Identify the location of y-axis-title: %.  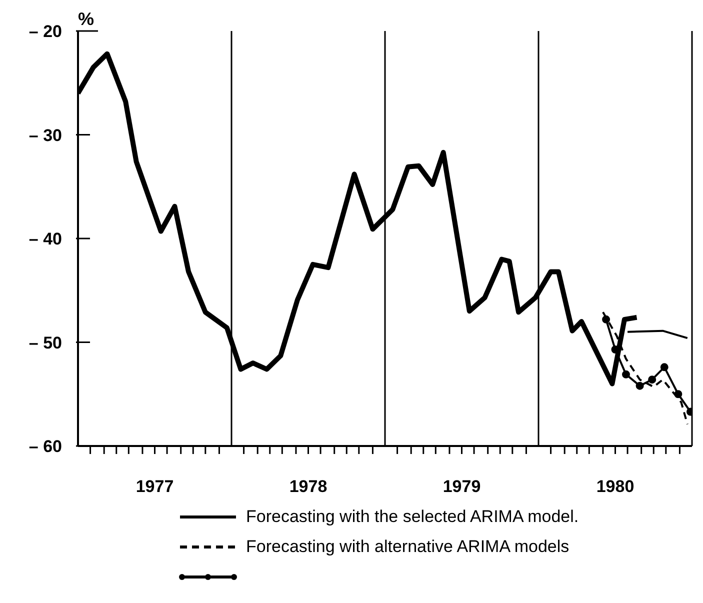
(86, 19).